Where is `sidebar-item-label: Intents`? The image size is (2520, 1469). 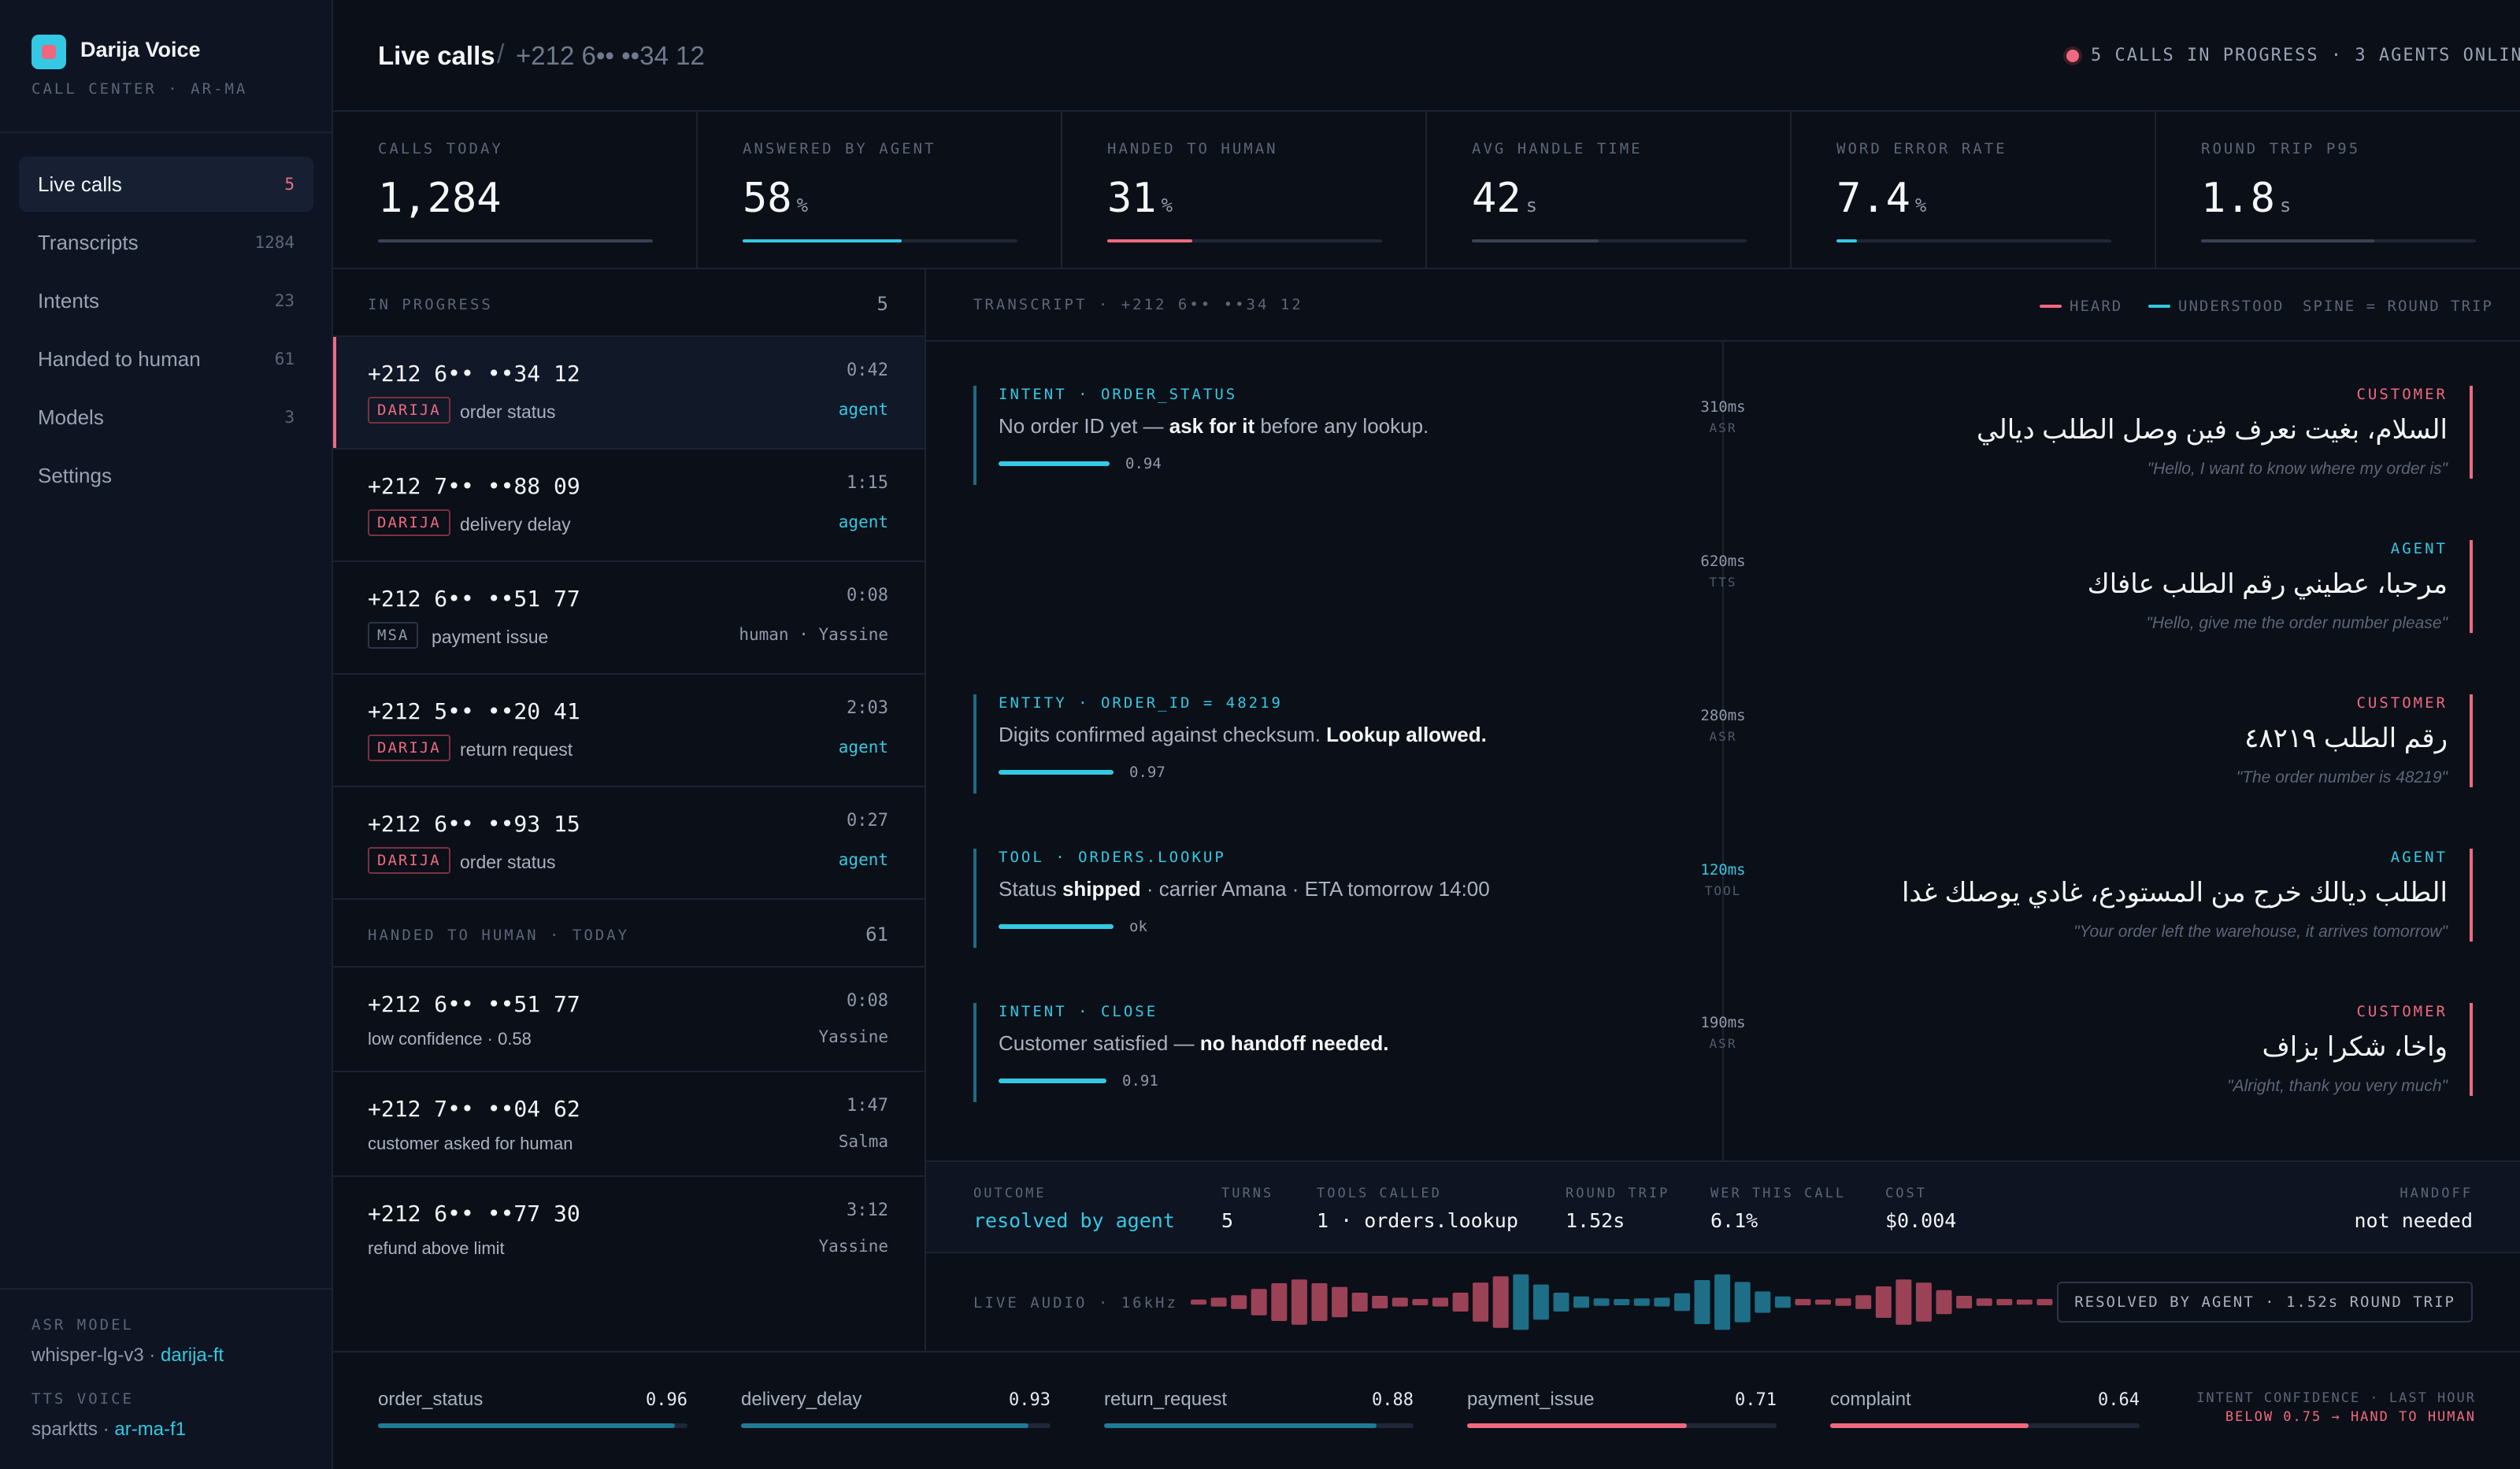 sidebar-item-label: Intents is located at coordinates (69, 301).